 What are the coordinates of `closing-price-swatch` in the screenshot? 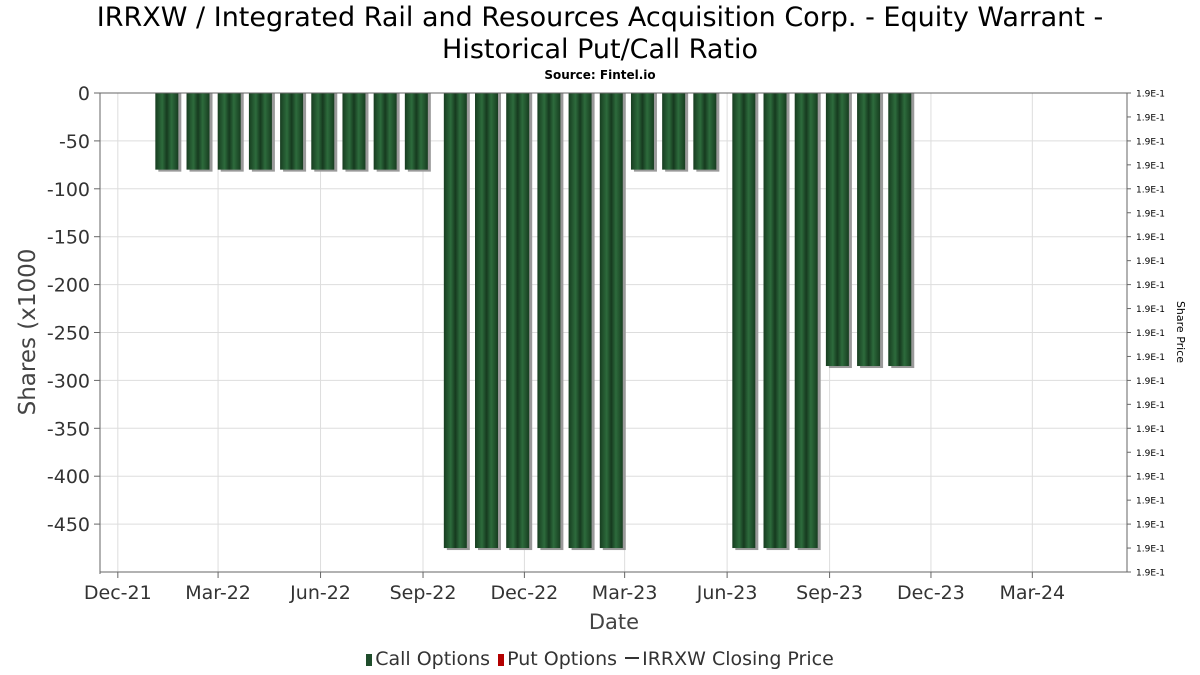 It's located at (632, 658).